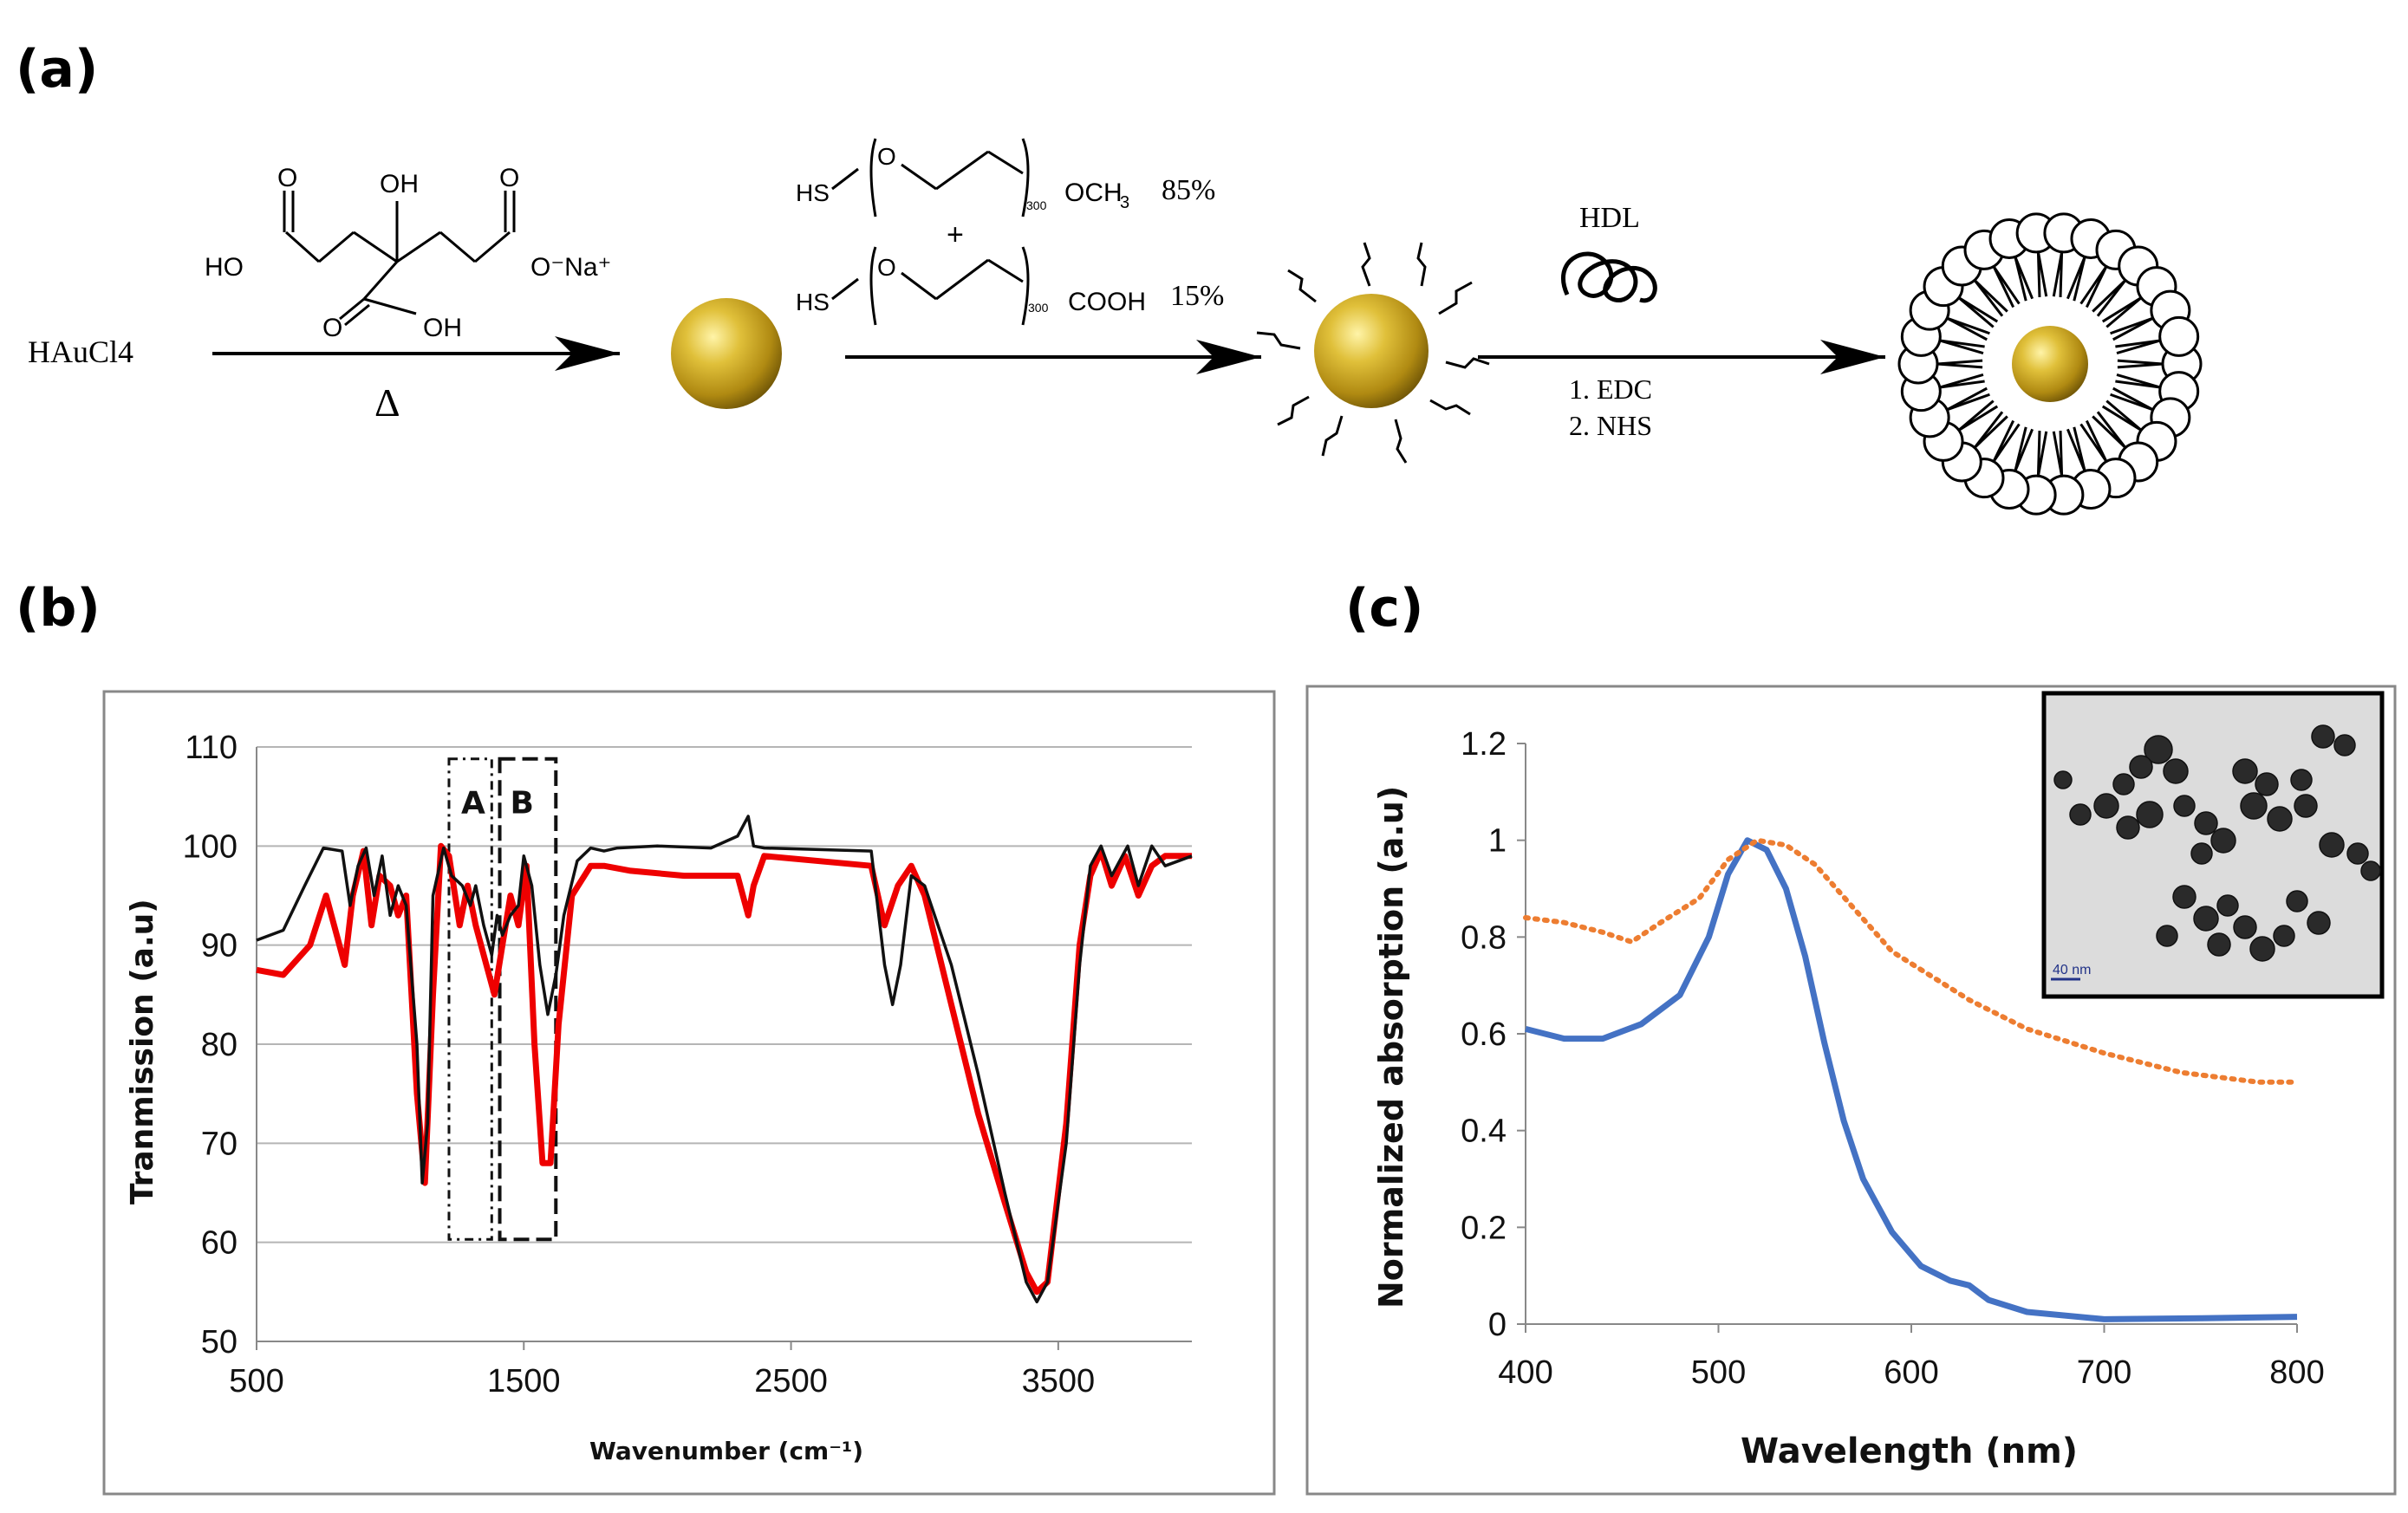 The image size is (2408, 1513). Describe the element at coordinates (332, 328) in the screenshot. I see `citrate-o-bottom: O` at that location.